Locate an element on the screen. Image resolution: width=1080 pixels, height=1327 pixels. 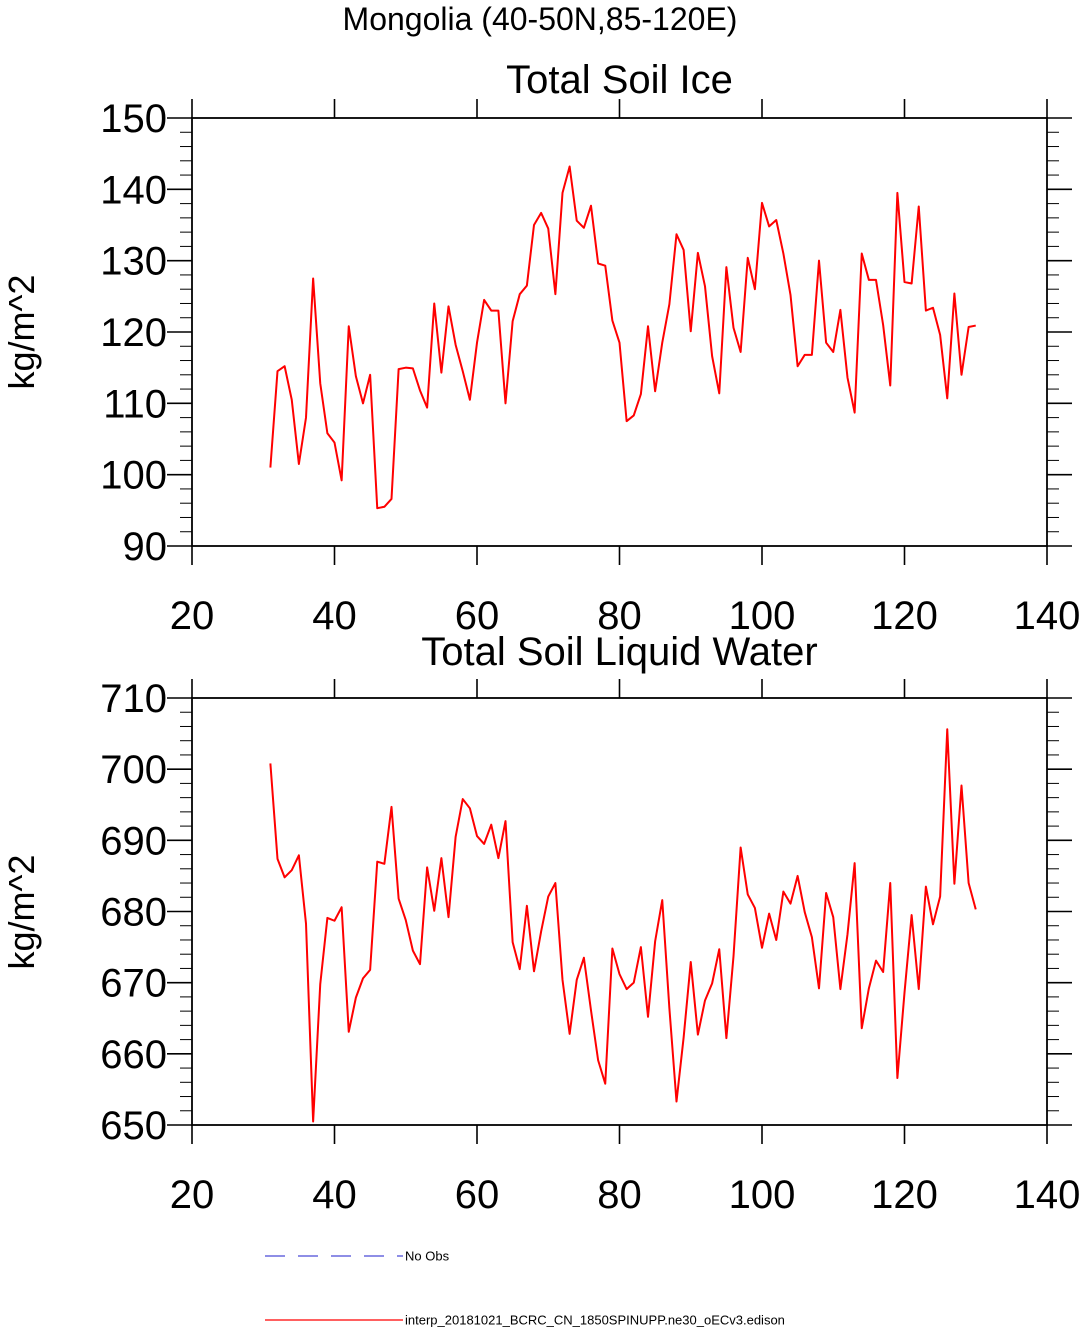
y-tick-label: 710 is located at coordinates (133, 699).